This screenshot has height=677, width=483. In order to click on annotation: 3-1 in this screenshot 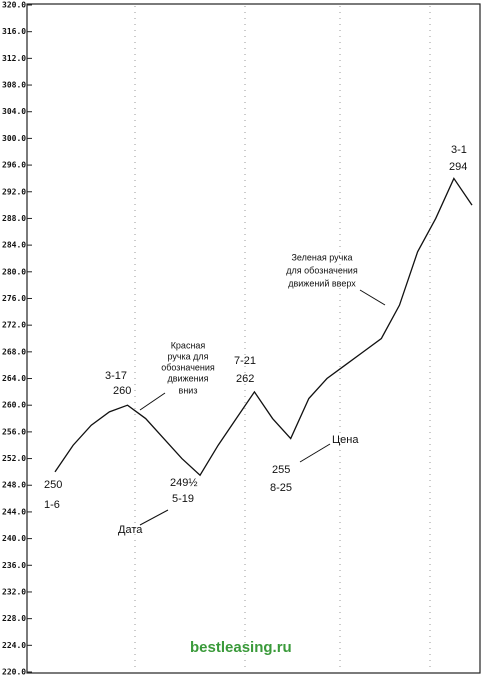, I will do `click(459, 150)`.